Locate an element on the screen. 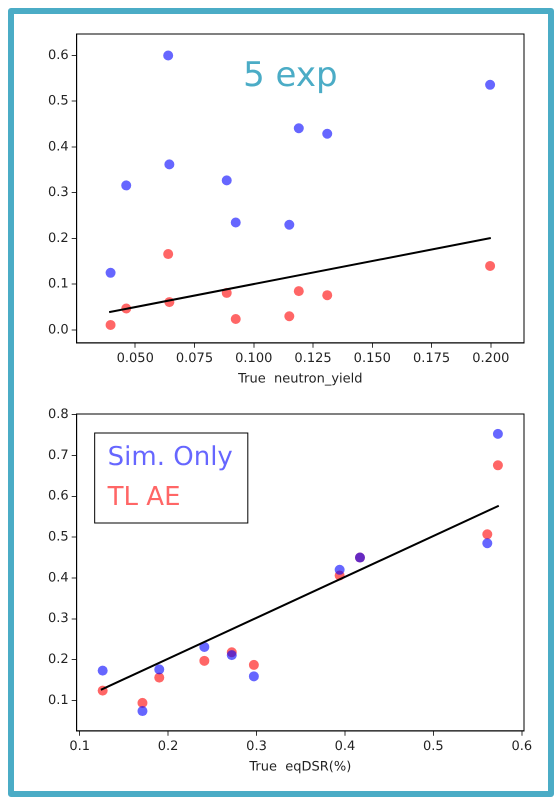  x-tick-label: 0.2 is located at coordinates (168, 746).